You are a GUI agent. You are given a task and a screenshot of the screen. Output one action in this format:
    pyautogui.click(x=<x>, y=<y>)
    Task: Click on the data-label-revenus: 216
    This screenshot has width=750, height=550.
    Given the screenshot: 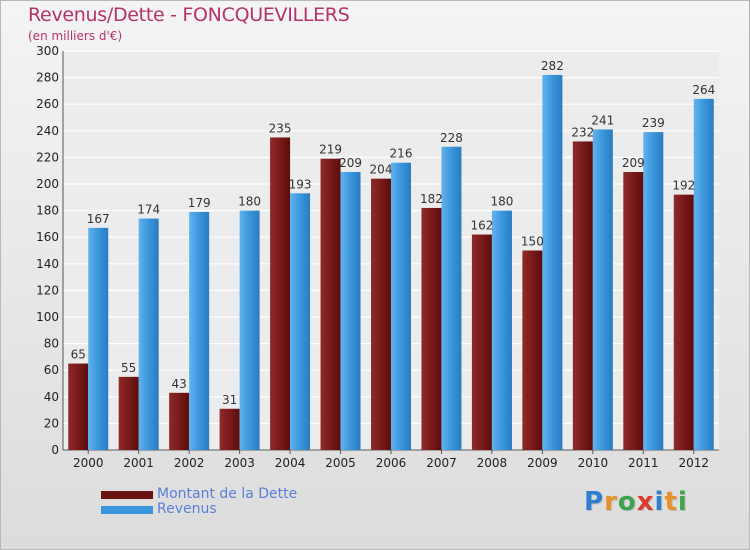 What is the action you would take?
    pyautogui.click(x=401, y=154)
    